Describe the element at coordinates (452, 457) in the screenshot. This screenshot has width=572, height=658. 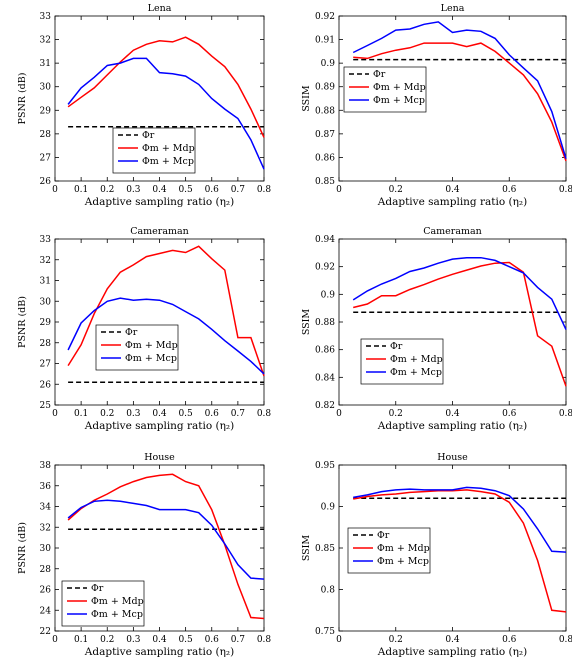
I see `chart-title: House` at that location.